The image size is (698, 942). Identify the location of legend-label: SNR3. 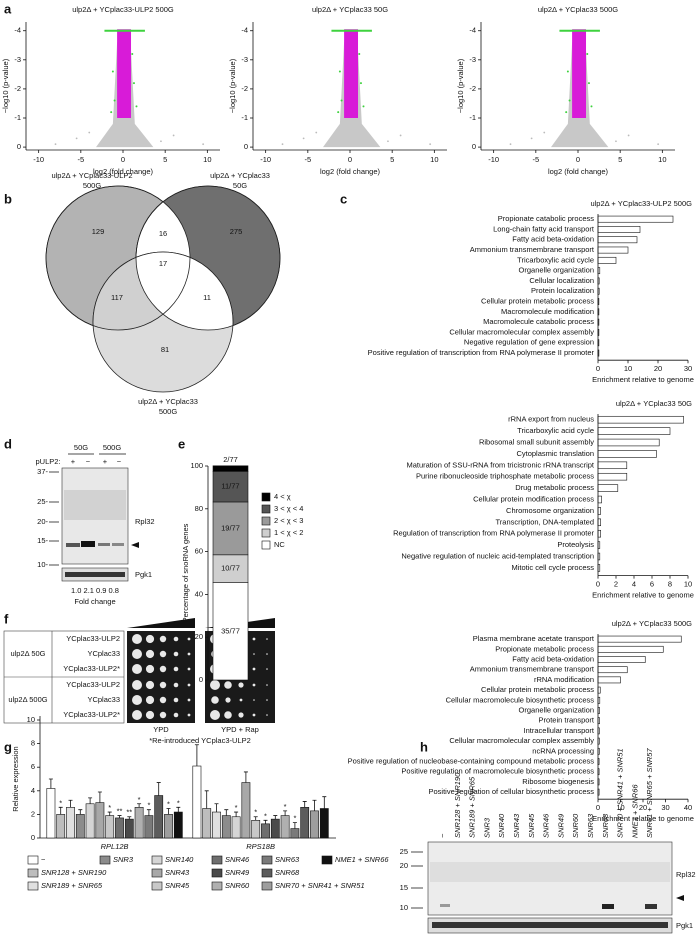
(123, 859).